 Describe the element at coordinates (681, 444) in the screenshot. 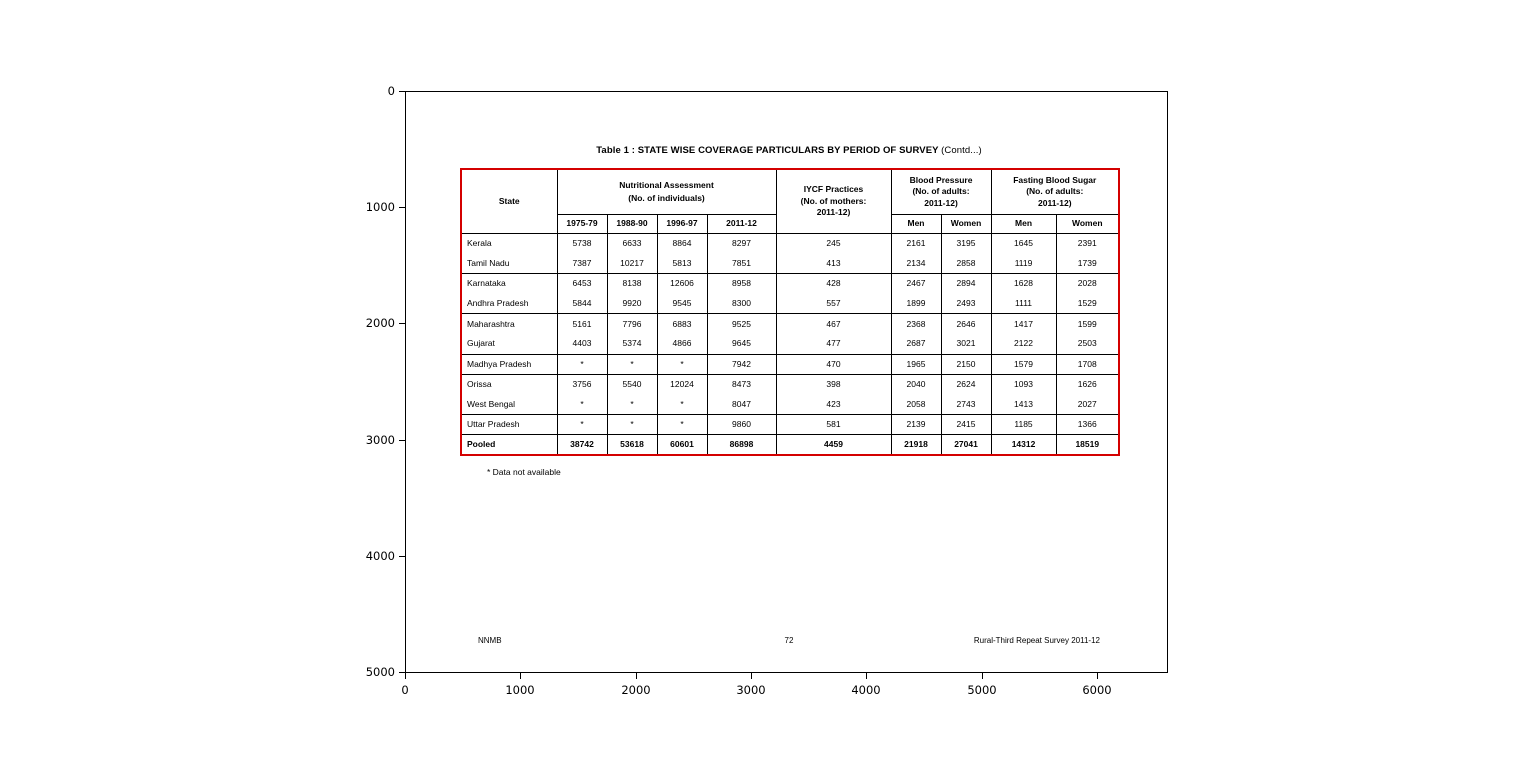

I see `value-cell: 60601` at that location.